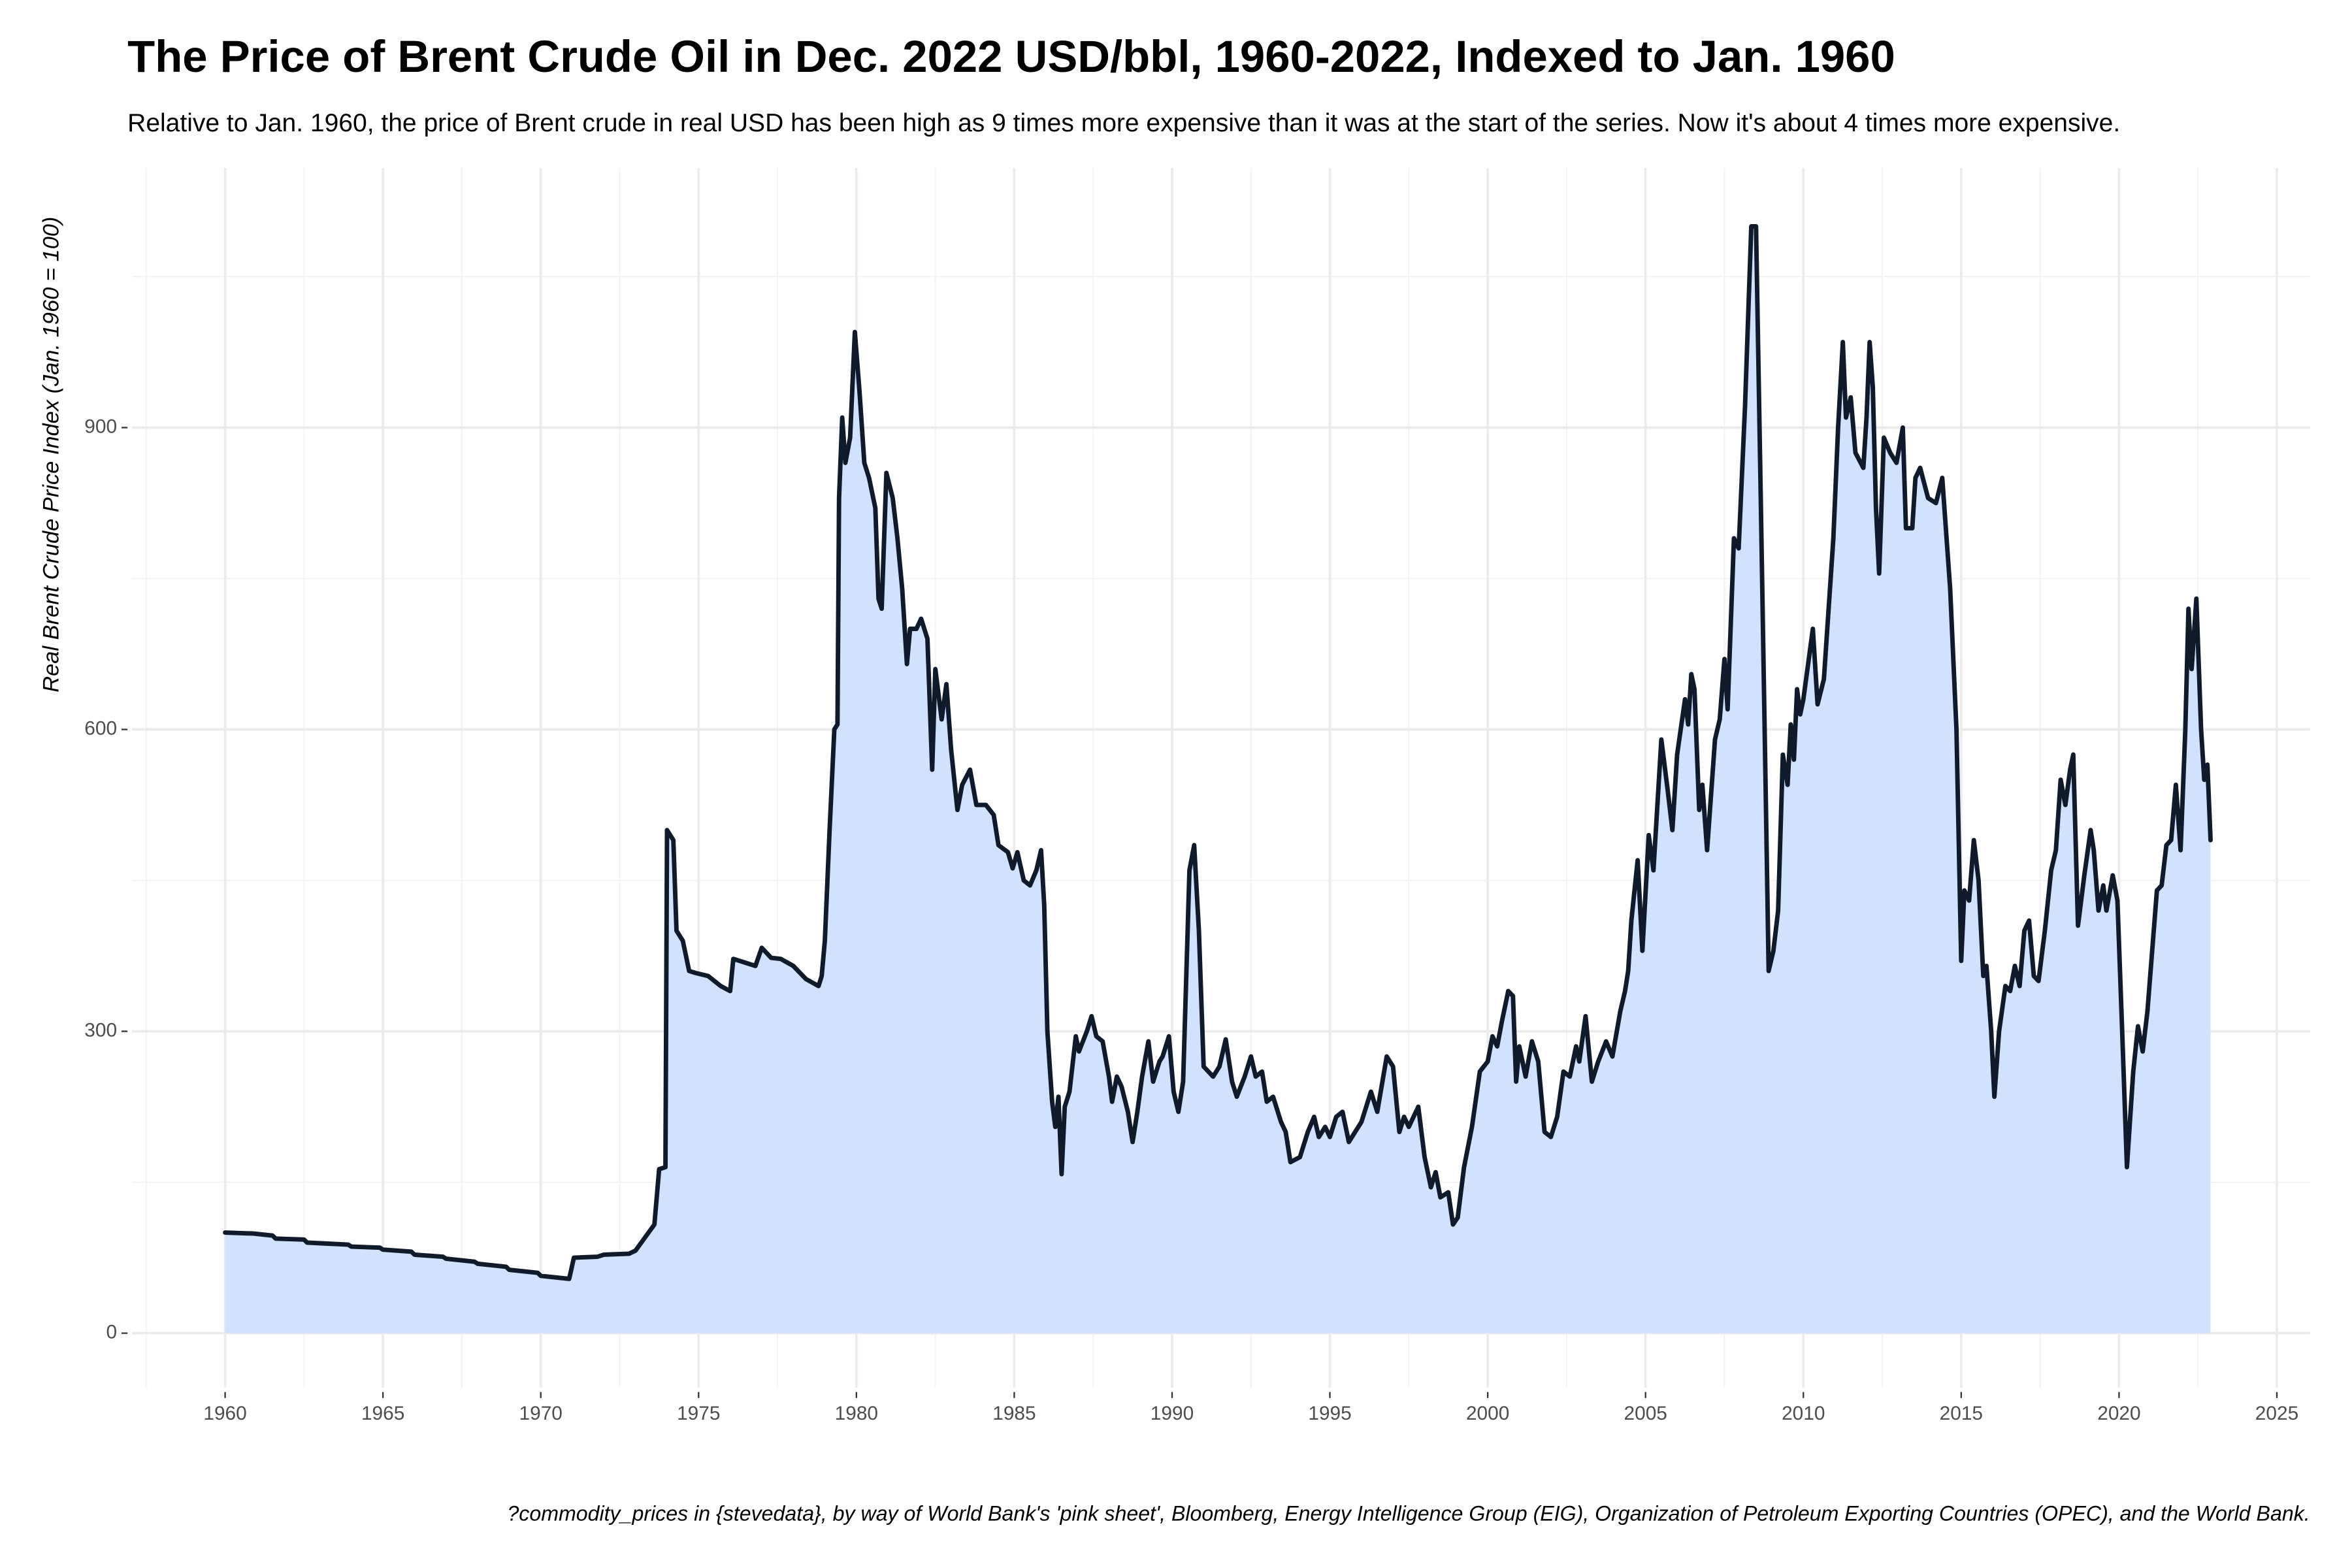 The width and height of the screenshot is (2352, 1568). I want to click on y-tick-label: 600, so click(100, 728).